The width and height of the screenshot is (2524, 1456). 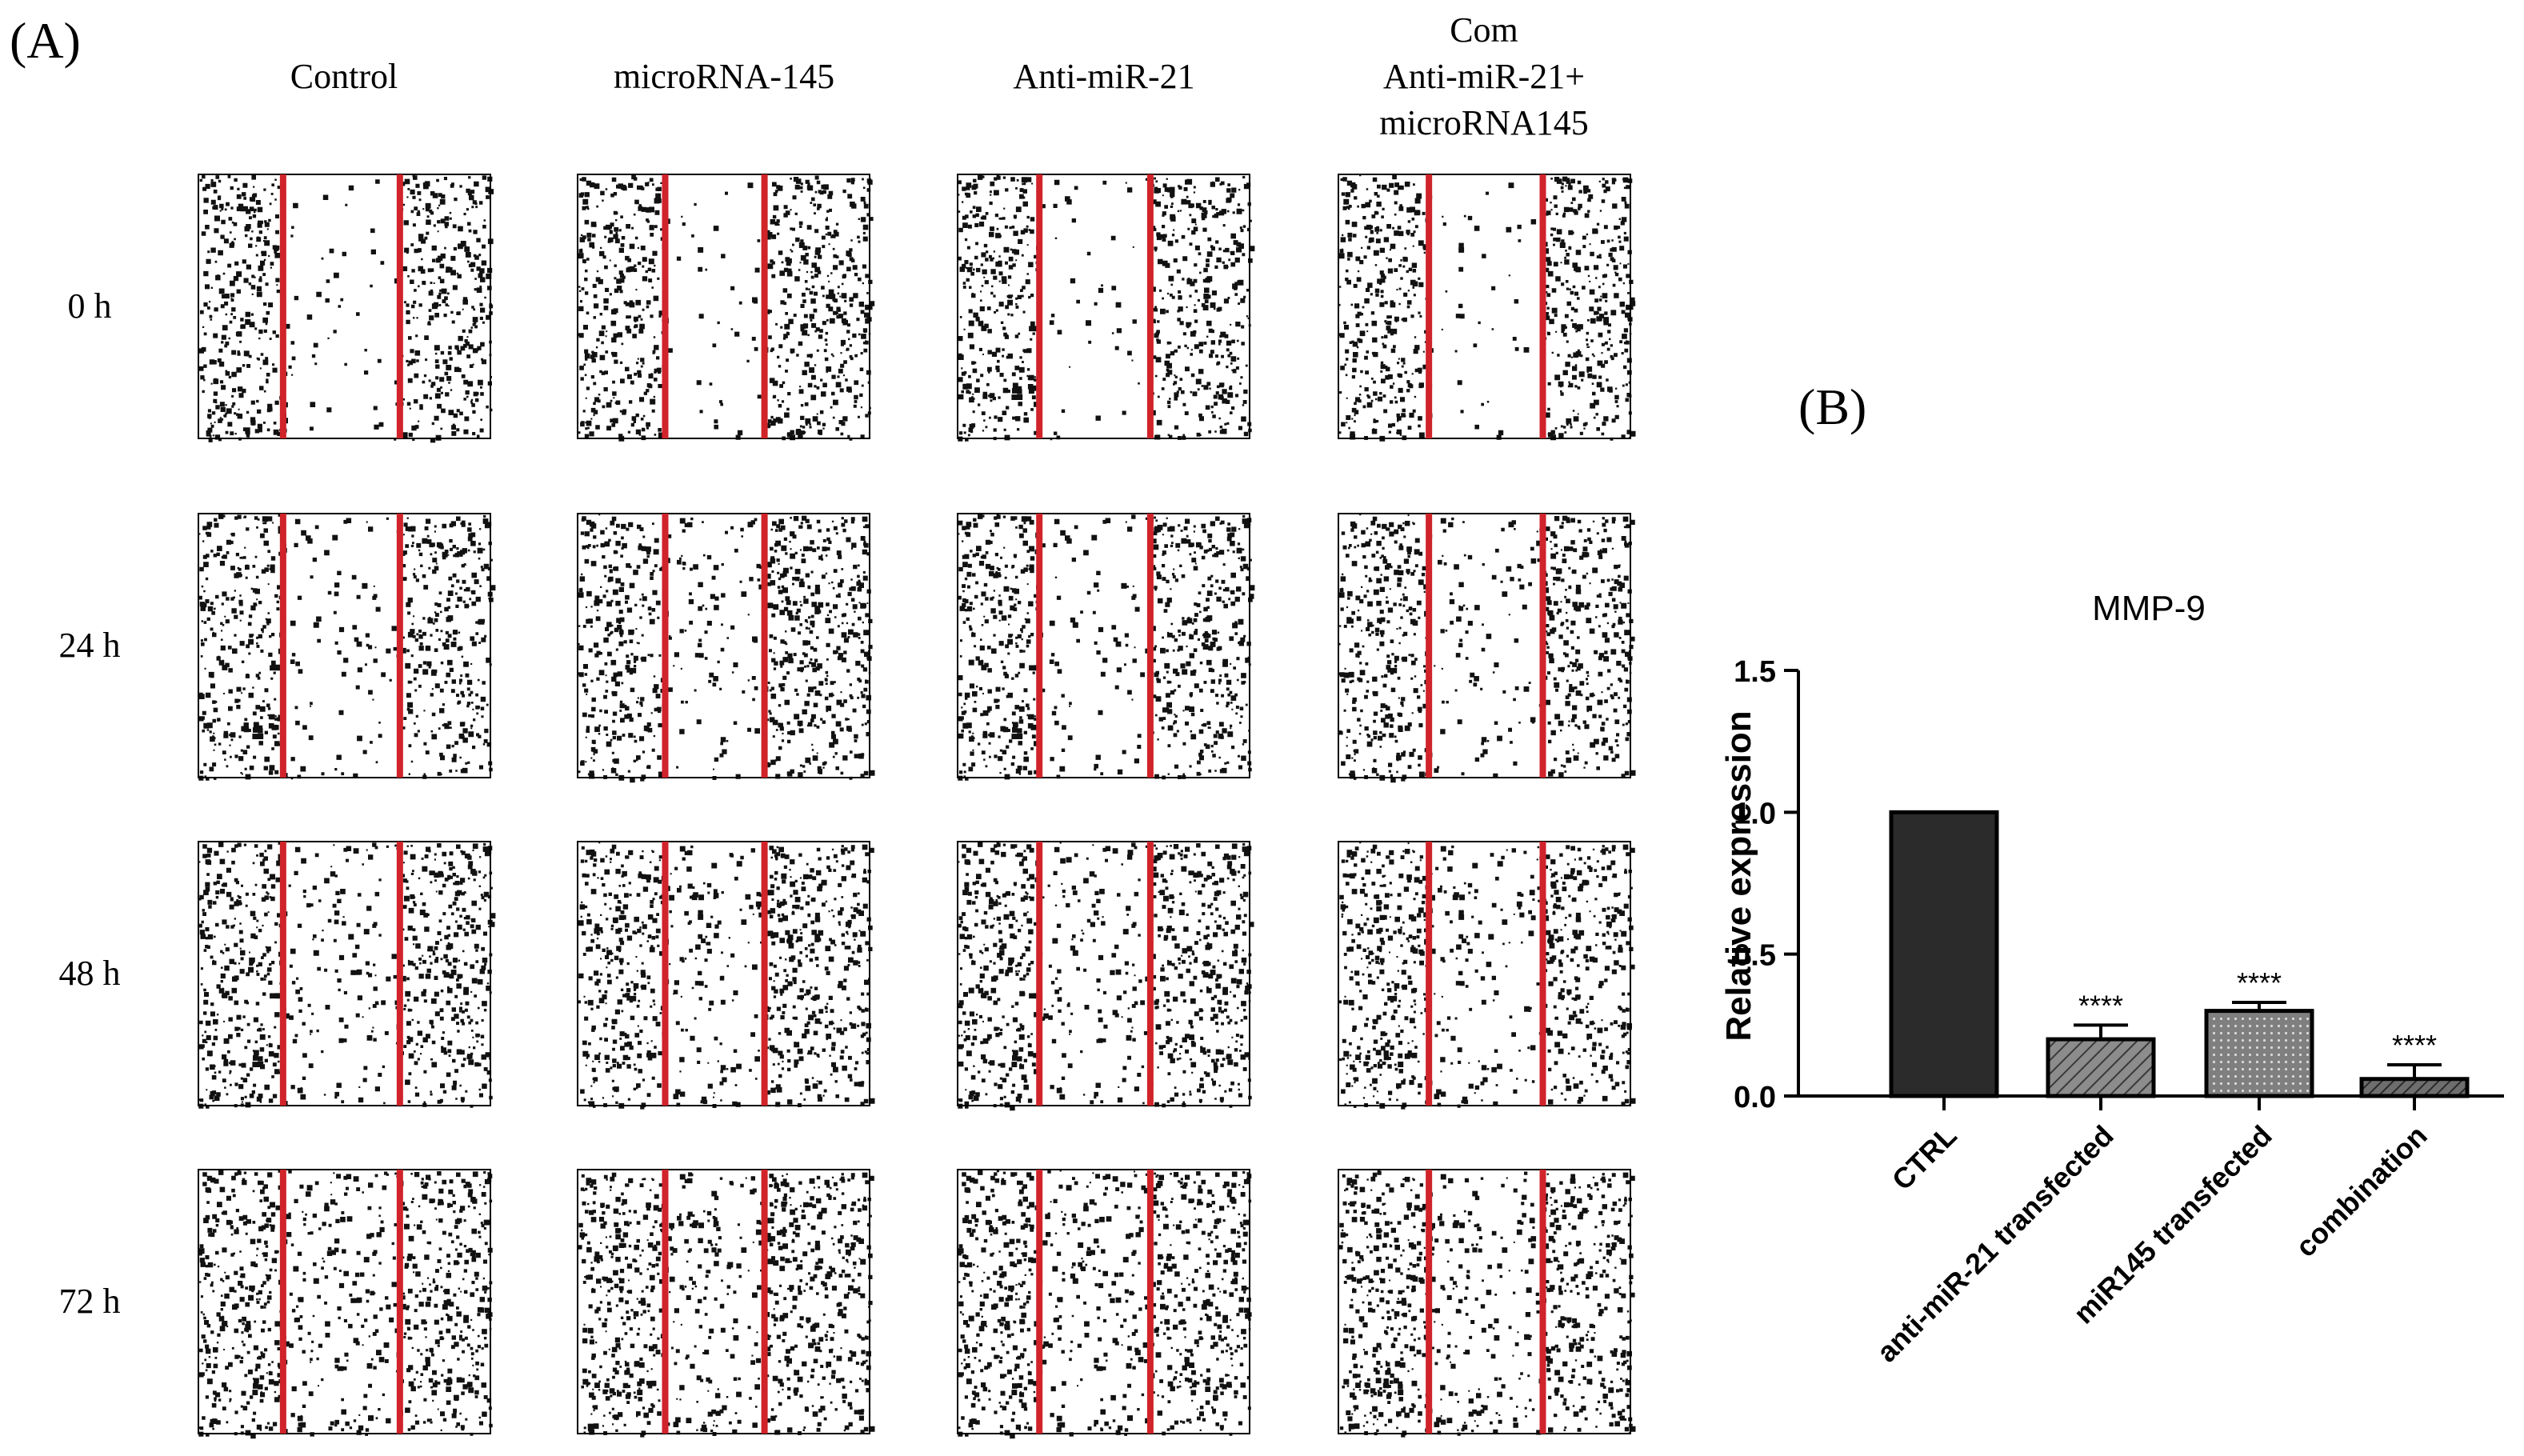 I want to click on column-header-line: microRNA145, so click(x=1484, y=122).